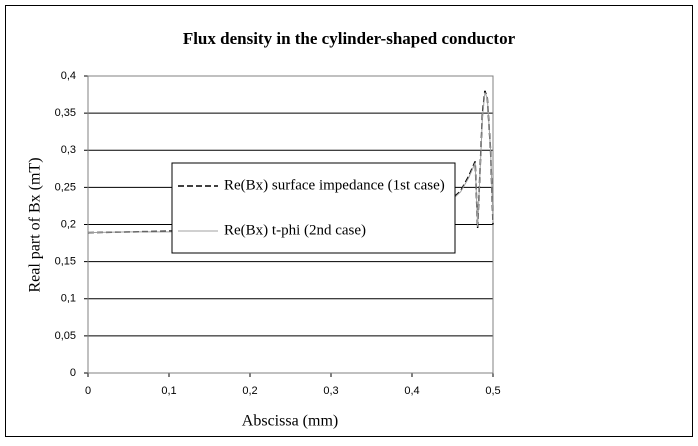 This screenshot has height=446, width=698. What do you see at coordinates (65, 336) in the screenshot?
I see `y-tick-label: 0,05` at bounding box center [65, 336].